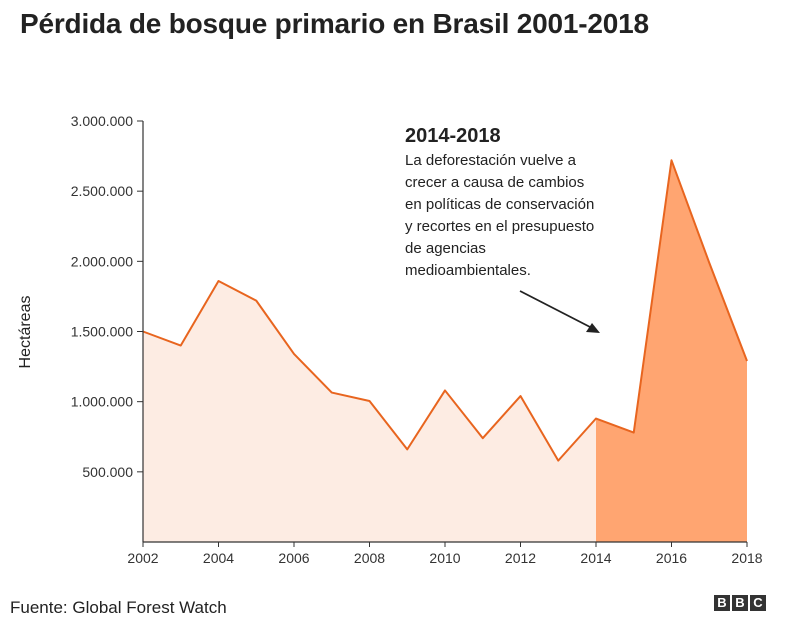  Describe the element at coordinates (102, 121) in the screenshot. I see `y-tick-label: 3.000.000` at that location.